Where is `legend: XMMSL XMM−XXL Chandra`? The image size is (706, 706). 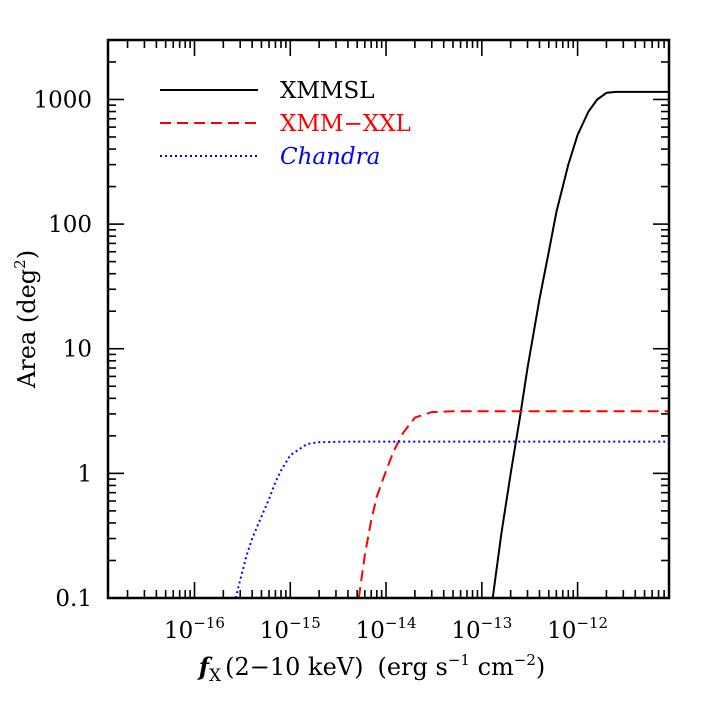
legend: XMMSL XMM−XXL Chandra is located at coordinates (285, 124).